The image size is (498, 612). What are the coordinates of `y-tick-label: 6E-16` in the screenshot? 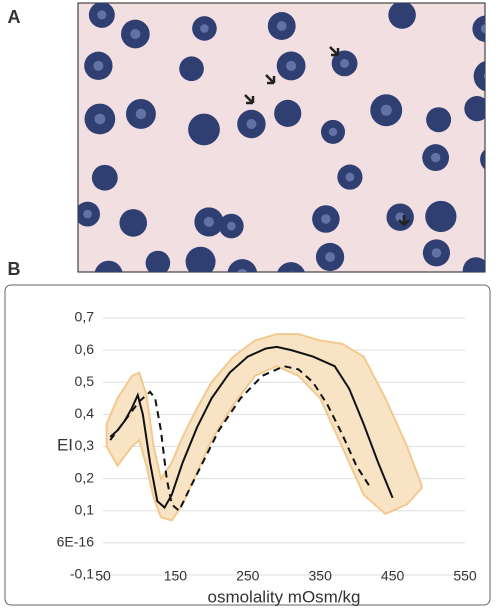 It's located at (76, 542).